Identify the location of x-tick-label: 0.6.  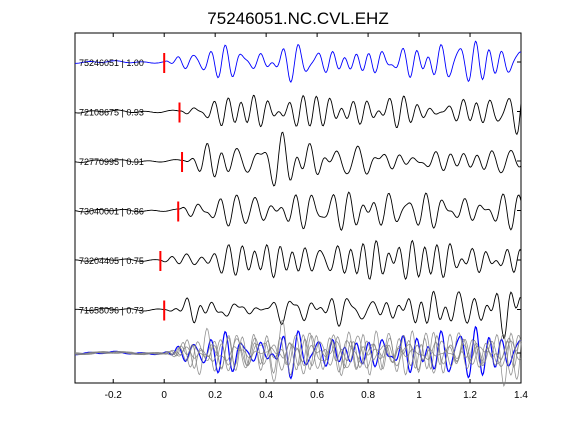
(317, 395).